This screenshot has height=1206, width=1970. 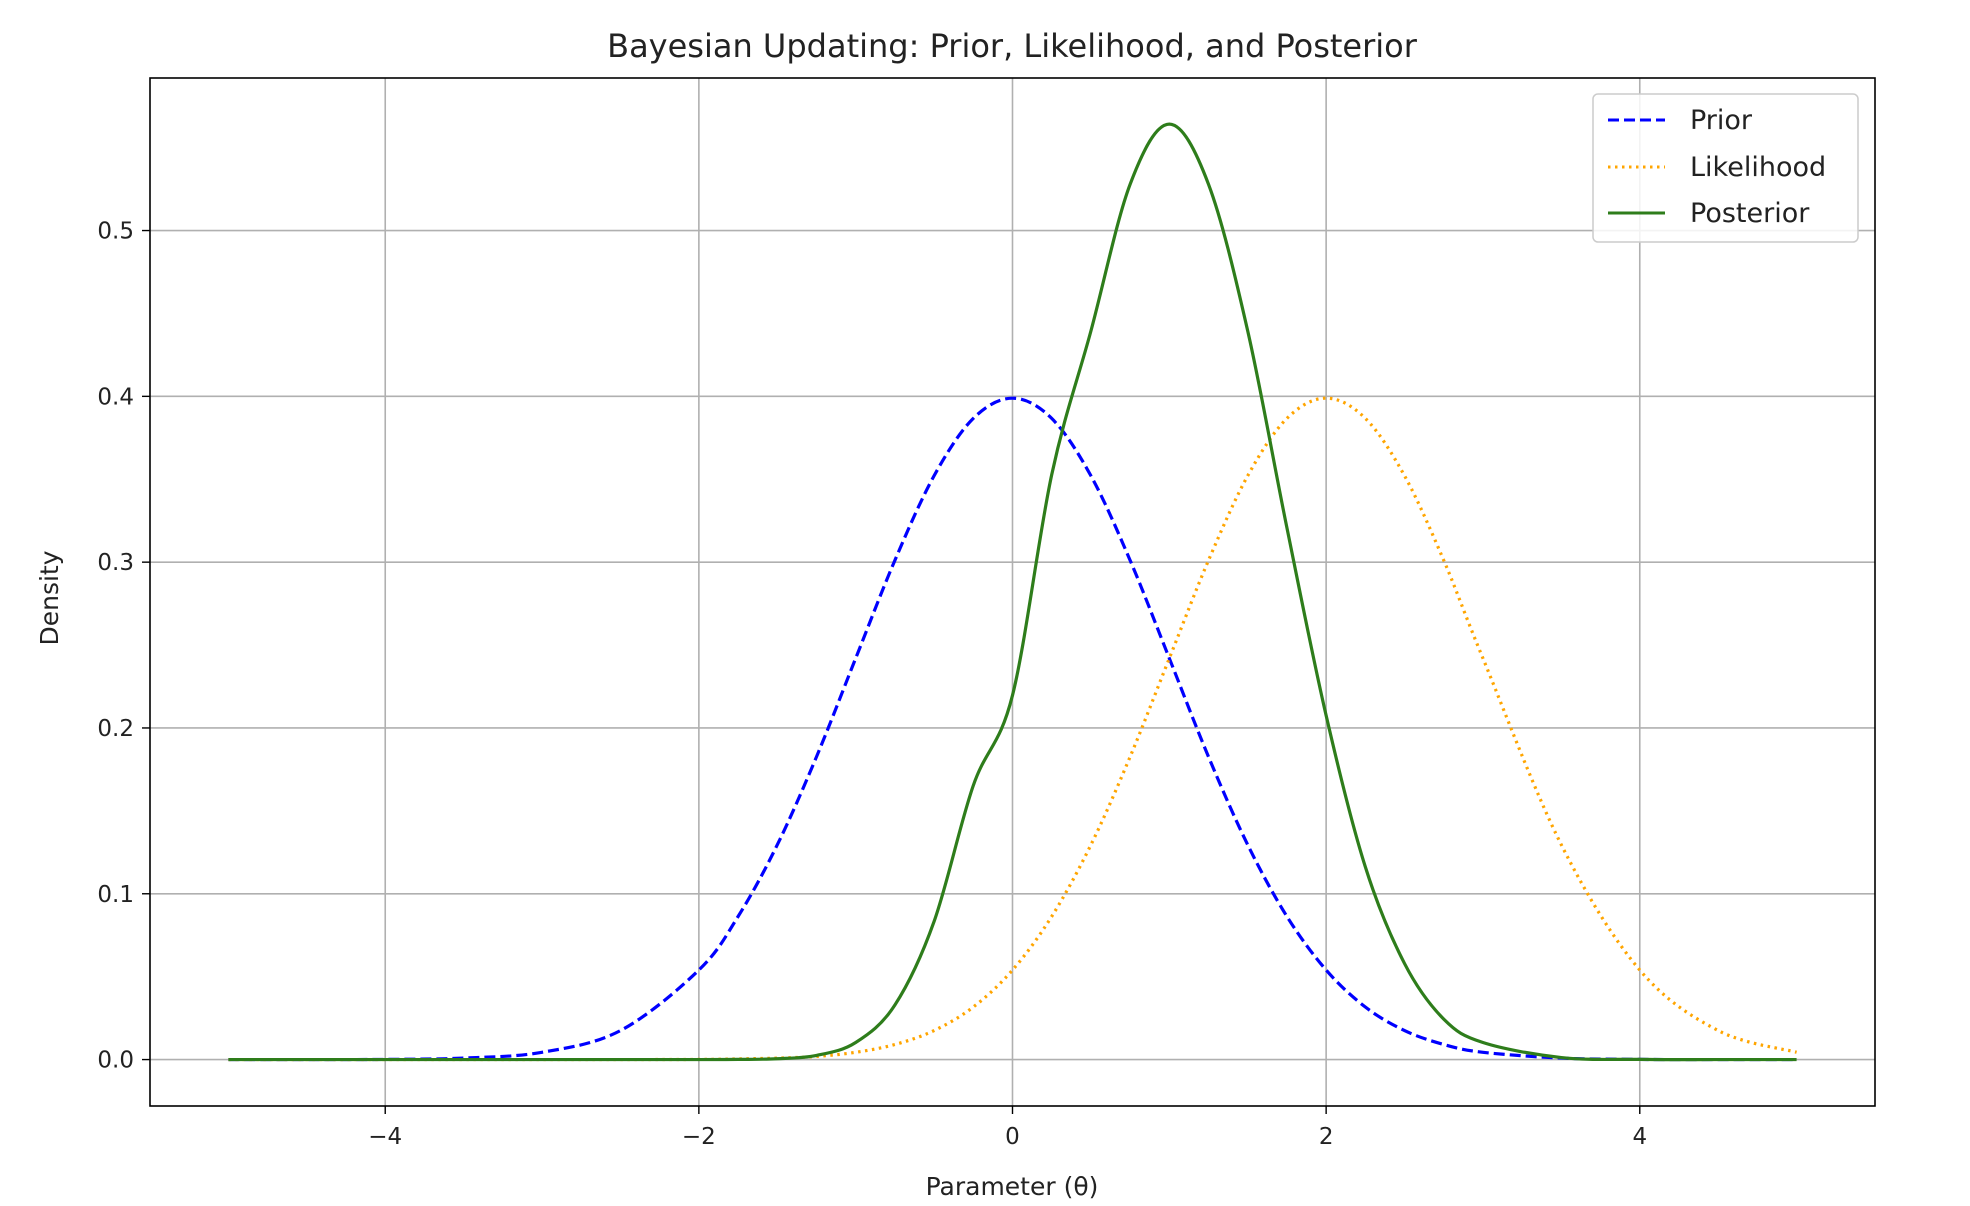 I want to click on legend: Prior Likelihood Posterior, so click(x=1725, y=168).